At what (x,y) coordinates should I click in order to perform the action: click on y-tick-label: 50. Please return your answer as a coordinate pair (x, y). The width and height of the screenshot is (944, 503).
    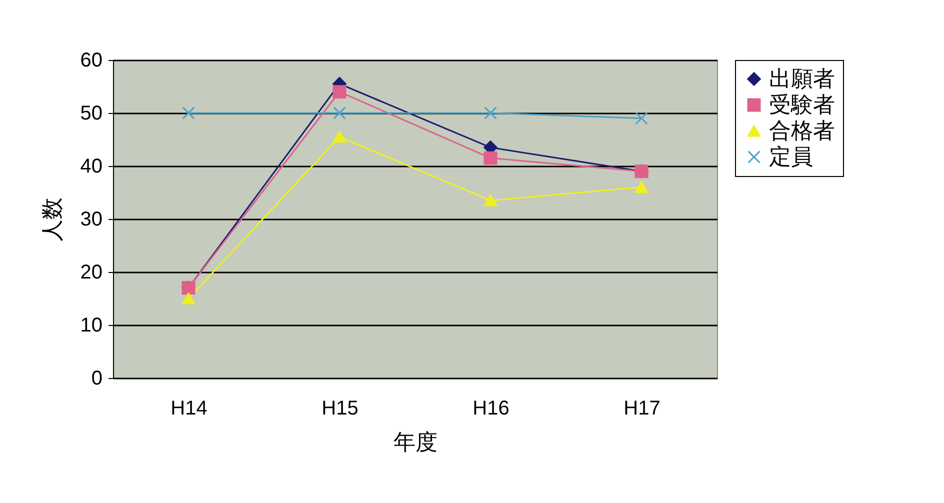
    Looking at the image, I should click on (91, 113).